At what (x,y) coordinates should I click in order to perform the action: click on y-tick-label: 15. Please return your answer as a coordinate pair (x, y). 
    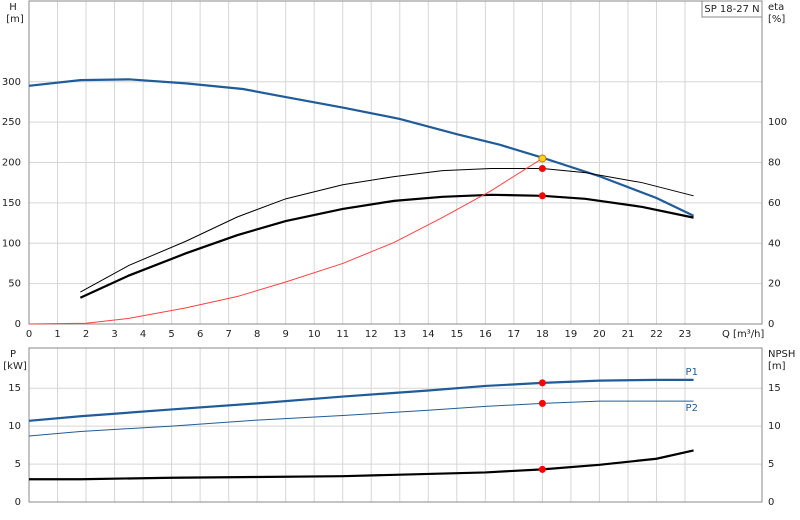
    Looking at the image, I should click on (14, 388).